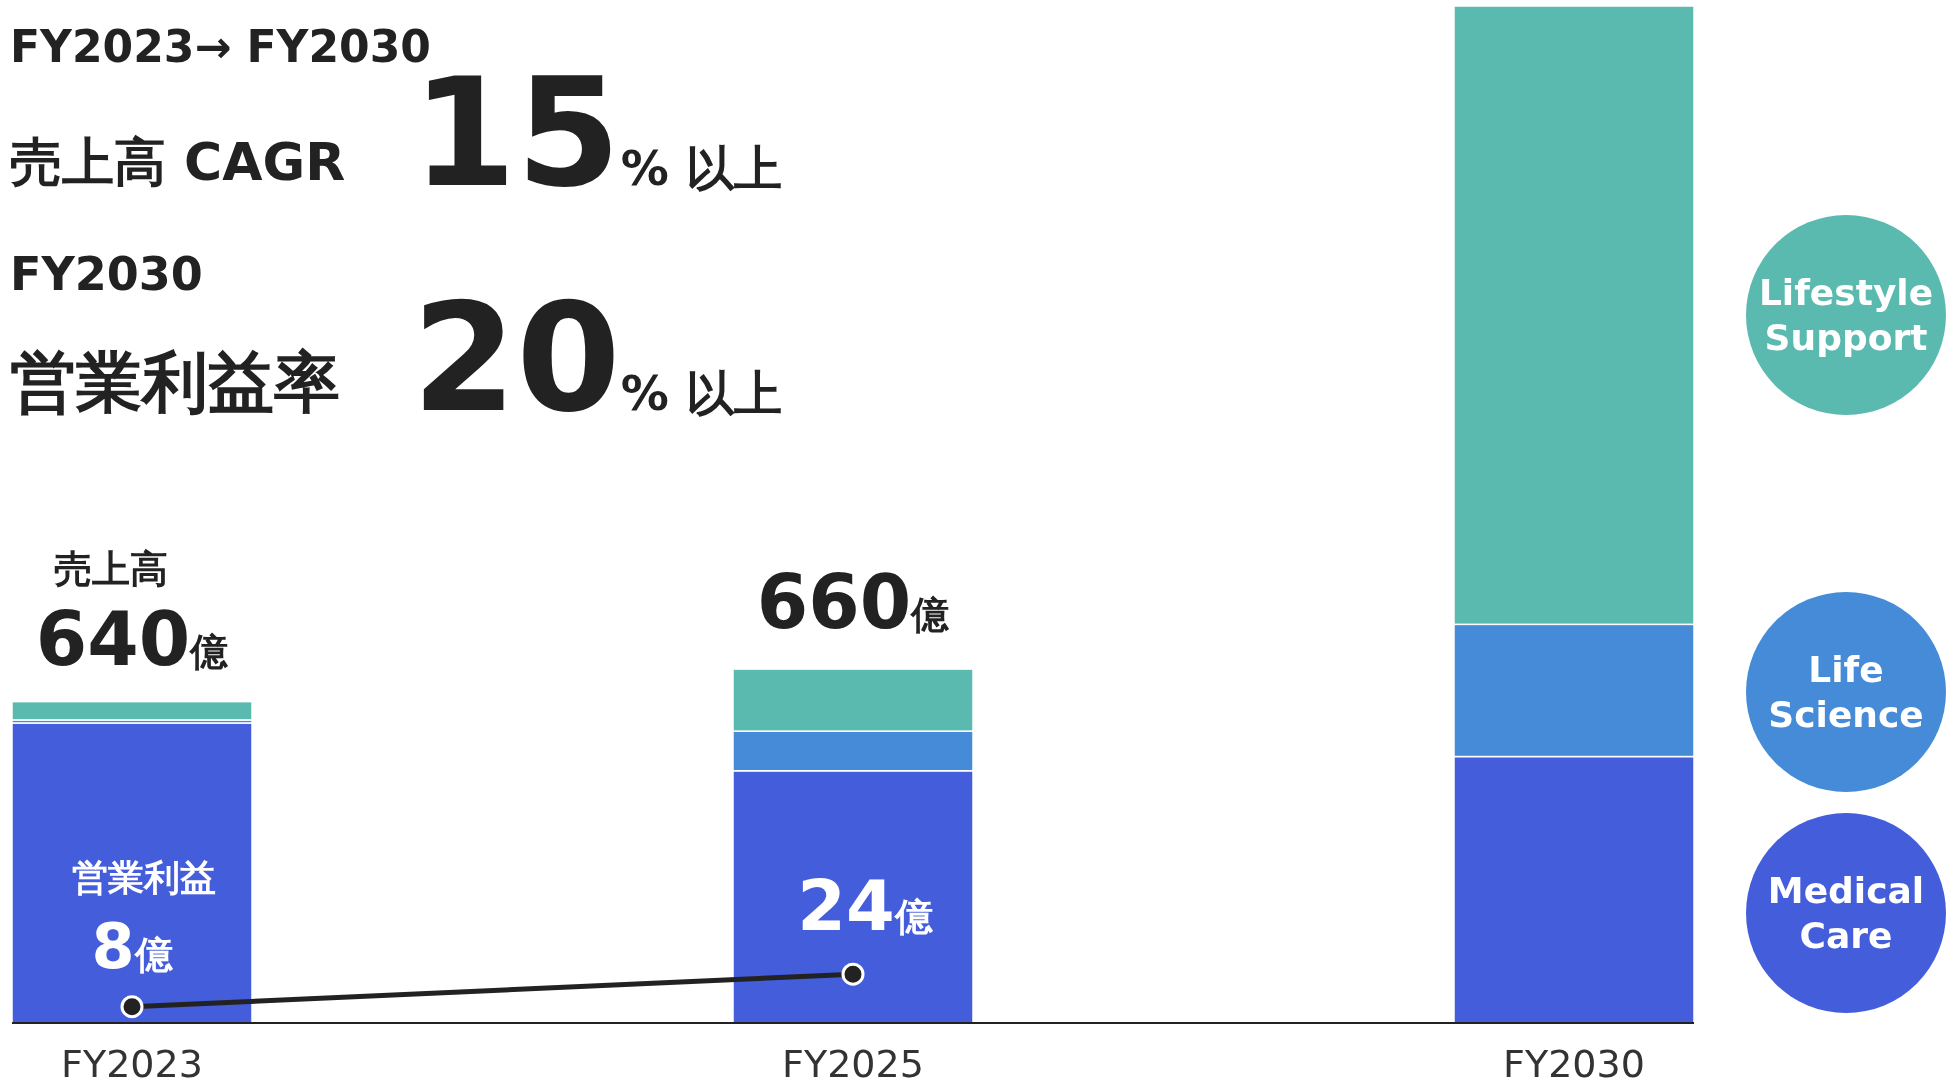 The image size is (1949, 1088). What do you see at coordinates (1574, 1064) in the screenshot?
I see `x-tick-label: FY2030` at bounding box center [1574, 1064].